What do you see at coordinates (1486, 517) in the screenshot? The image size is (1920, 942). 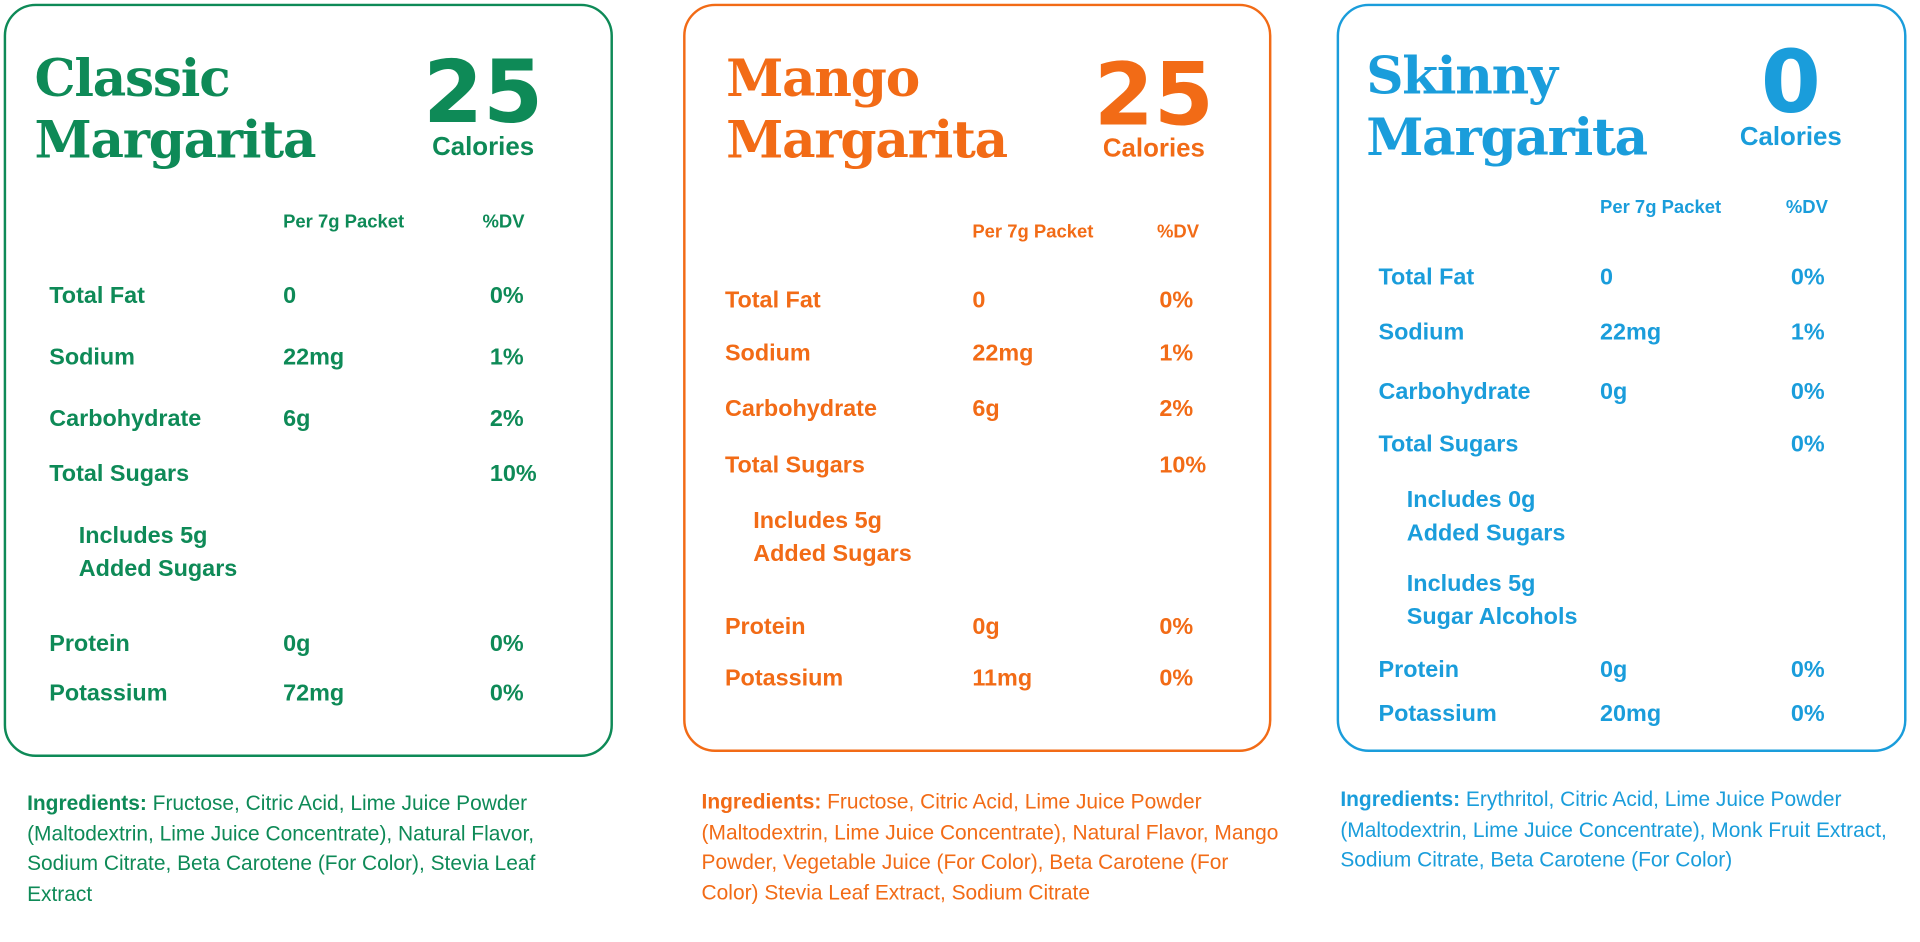 I see `nutrient-label: Includes 0g Added Sugars` at bounding box center [1486, 517].